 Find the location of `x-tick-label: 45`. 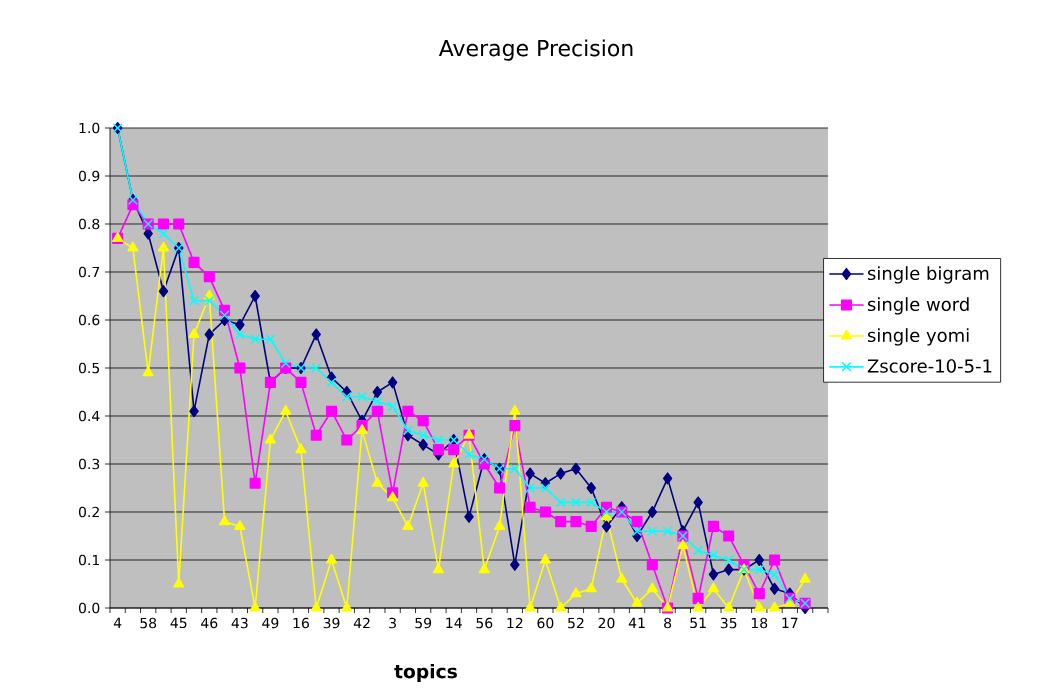

x-tick-label: 45 is located at coordinates (178, 623).